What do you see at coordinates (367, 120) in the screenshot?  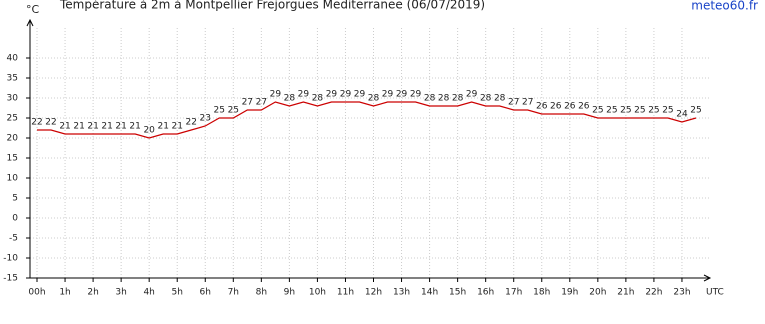 I see `line` at bounding box center [367, 120].